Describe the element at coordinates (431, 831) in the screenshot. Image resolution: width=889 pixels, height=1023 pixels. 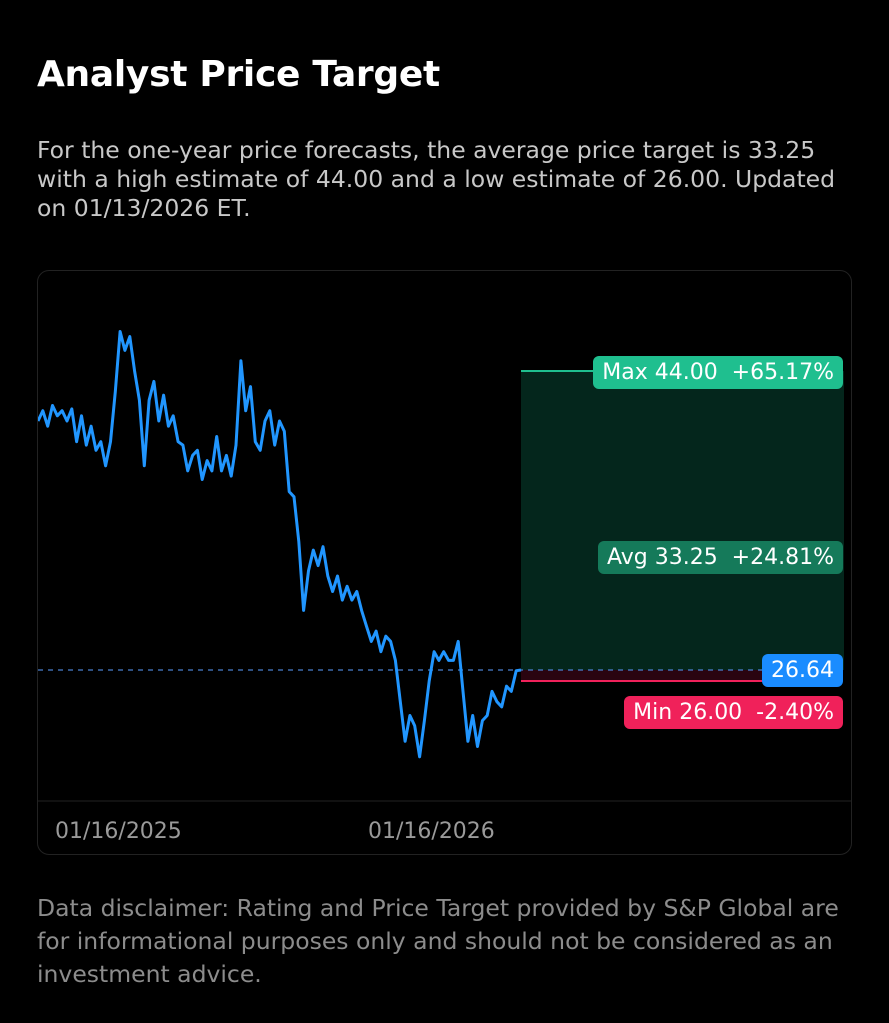
I see `x-tick-label: 01/16/2026` at that location.